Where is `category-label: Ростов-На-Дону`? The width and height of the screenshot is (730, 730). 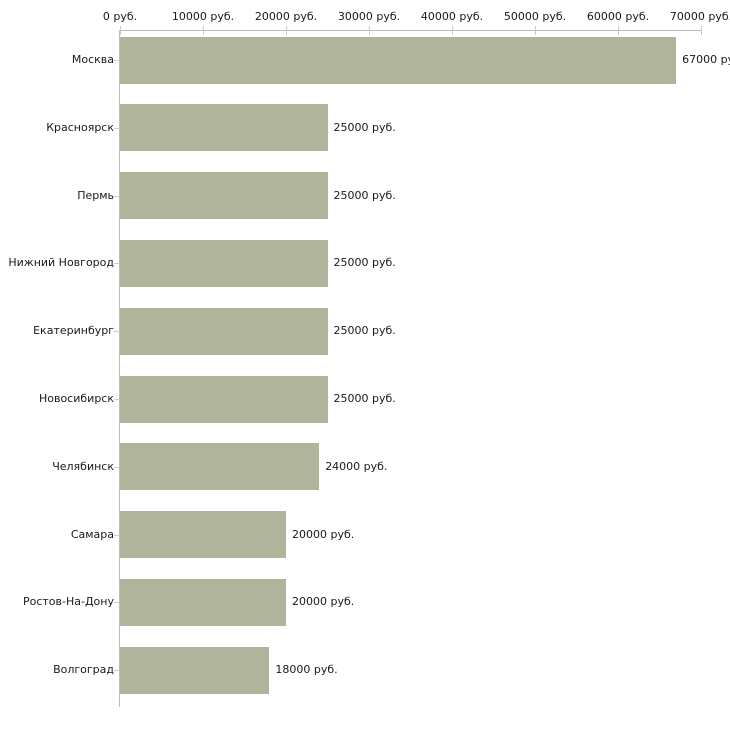
category-label: Ростов-На-Дону is located at coordinates (68, 602).